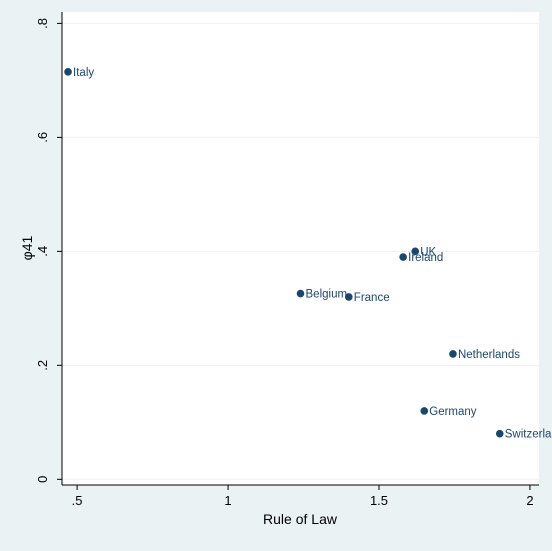  What do you see at coordinates (42, 137) in the screenshot?
I see `y-tick-label: .6` at bounding box center [42, 137].